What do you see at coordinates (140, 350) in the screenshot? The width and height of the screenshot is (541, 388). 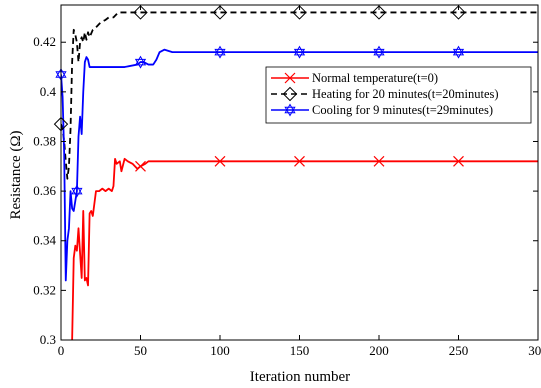 I see `x-tick-label: 50` at bounding box center [140, 350].